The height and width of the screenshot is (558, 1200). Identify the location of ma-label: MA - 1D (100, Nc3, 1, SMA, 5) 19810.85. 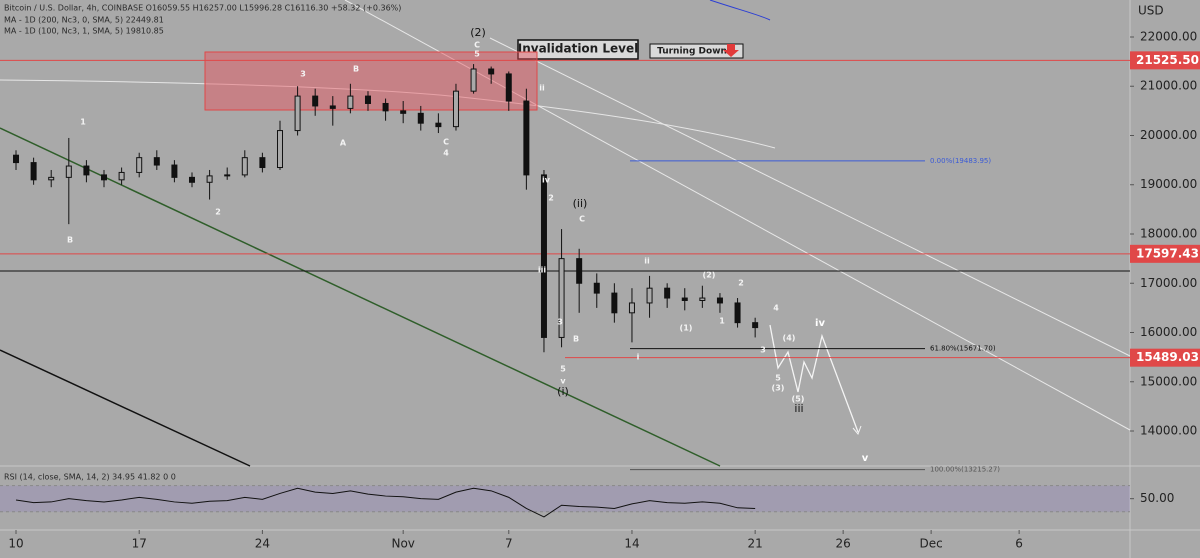
(84, 31).